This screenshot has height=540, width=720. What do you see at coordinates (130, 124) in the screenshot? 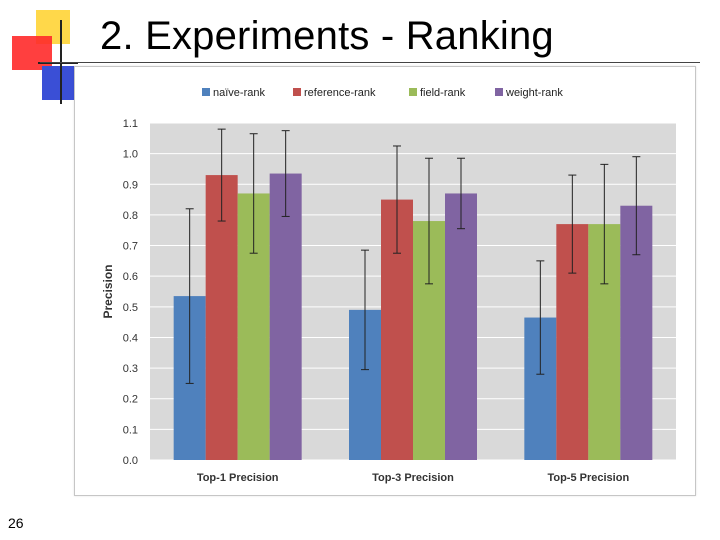
I see `y-tick-label: 1.1` at bounding box center [130, 124].